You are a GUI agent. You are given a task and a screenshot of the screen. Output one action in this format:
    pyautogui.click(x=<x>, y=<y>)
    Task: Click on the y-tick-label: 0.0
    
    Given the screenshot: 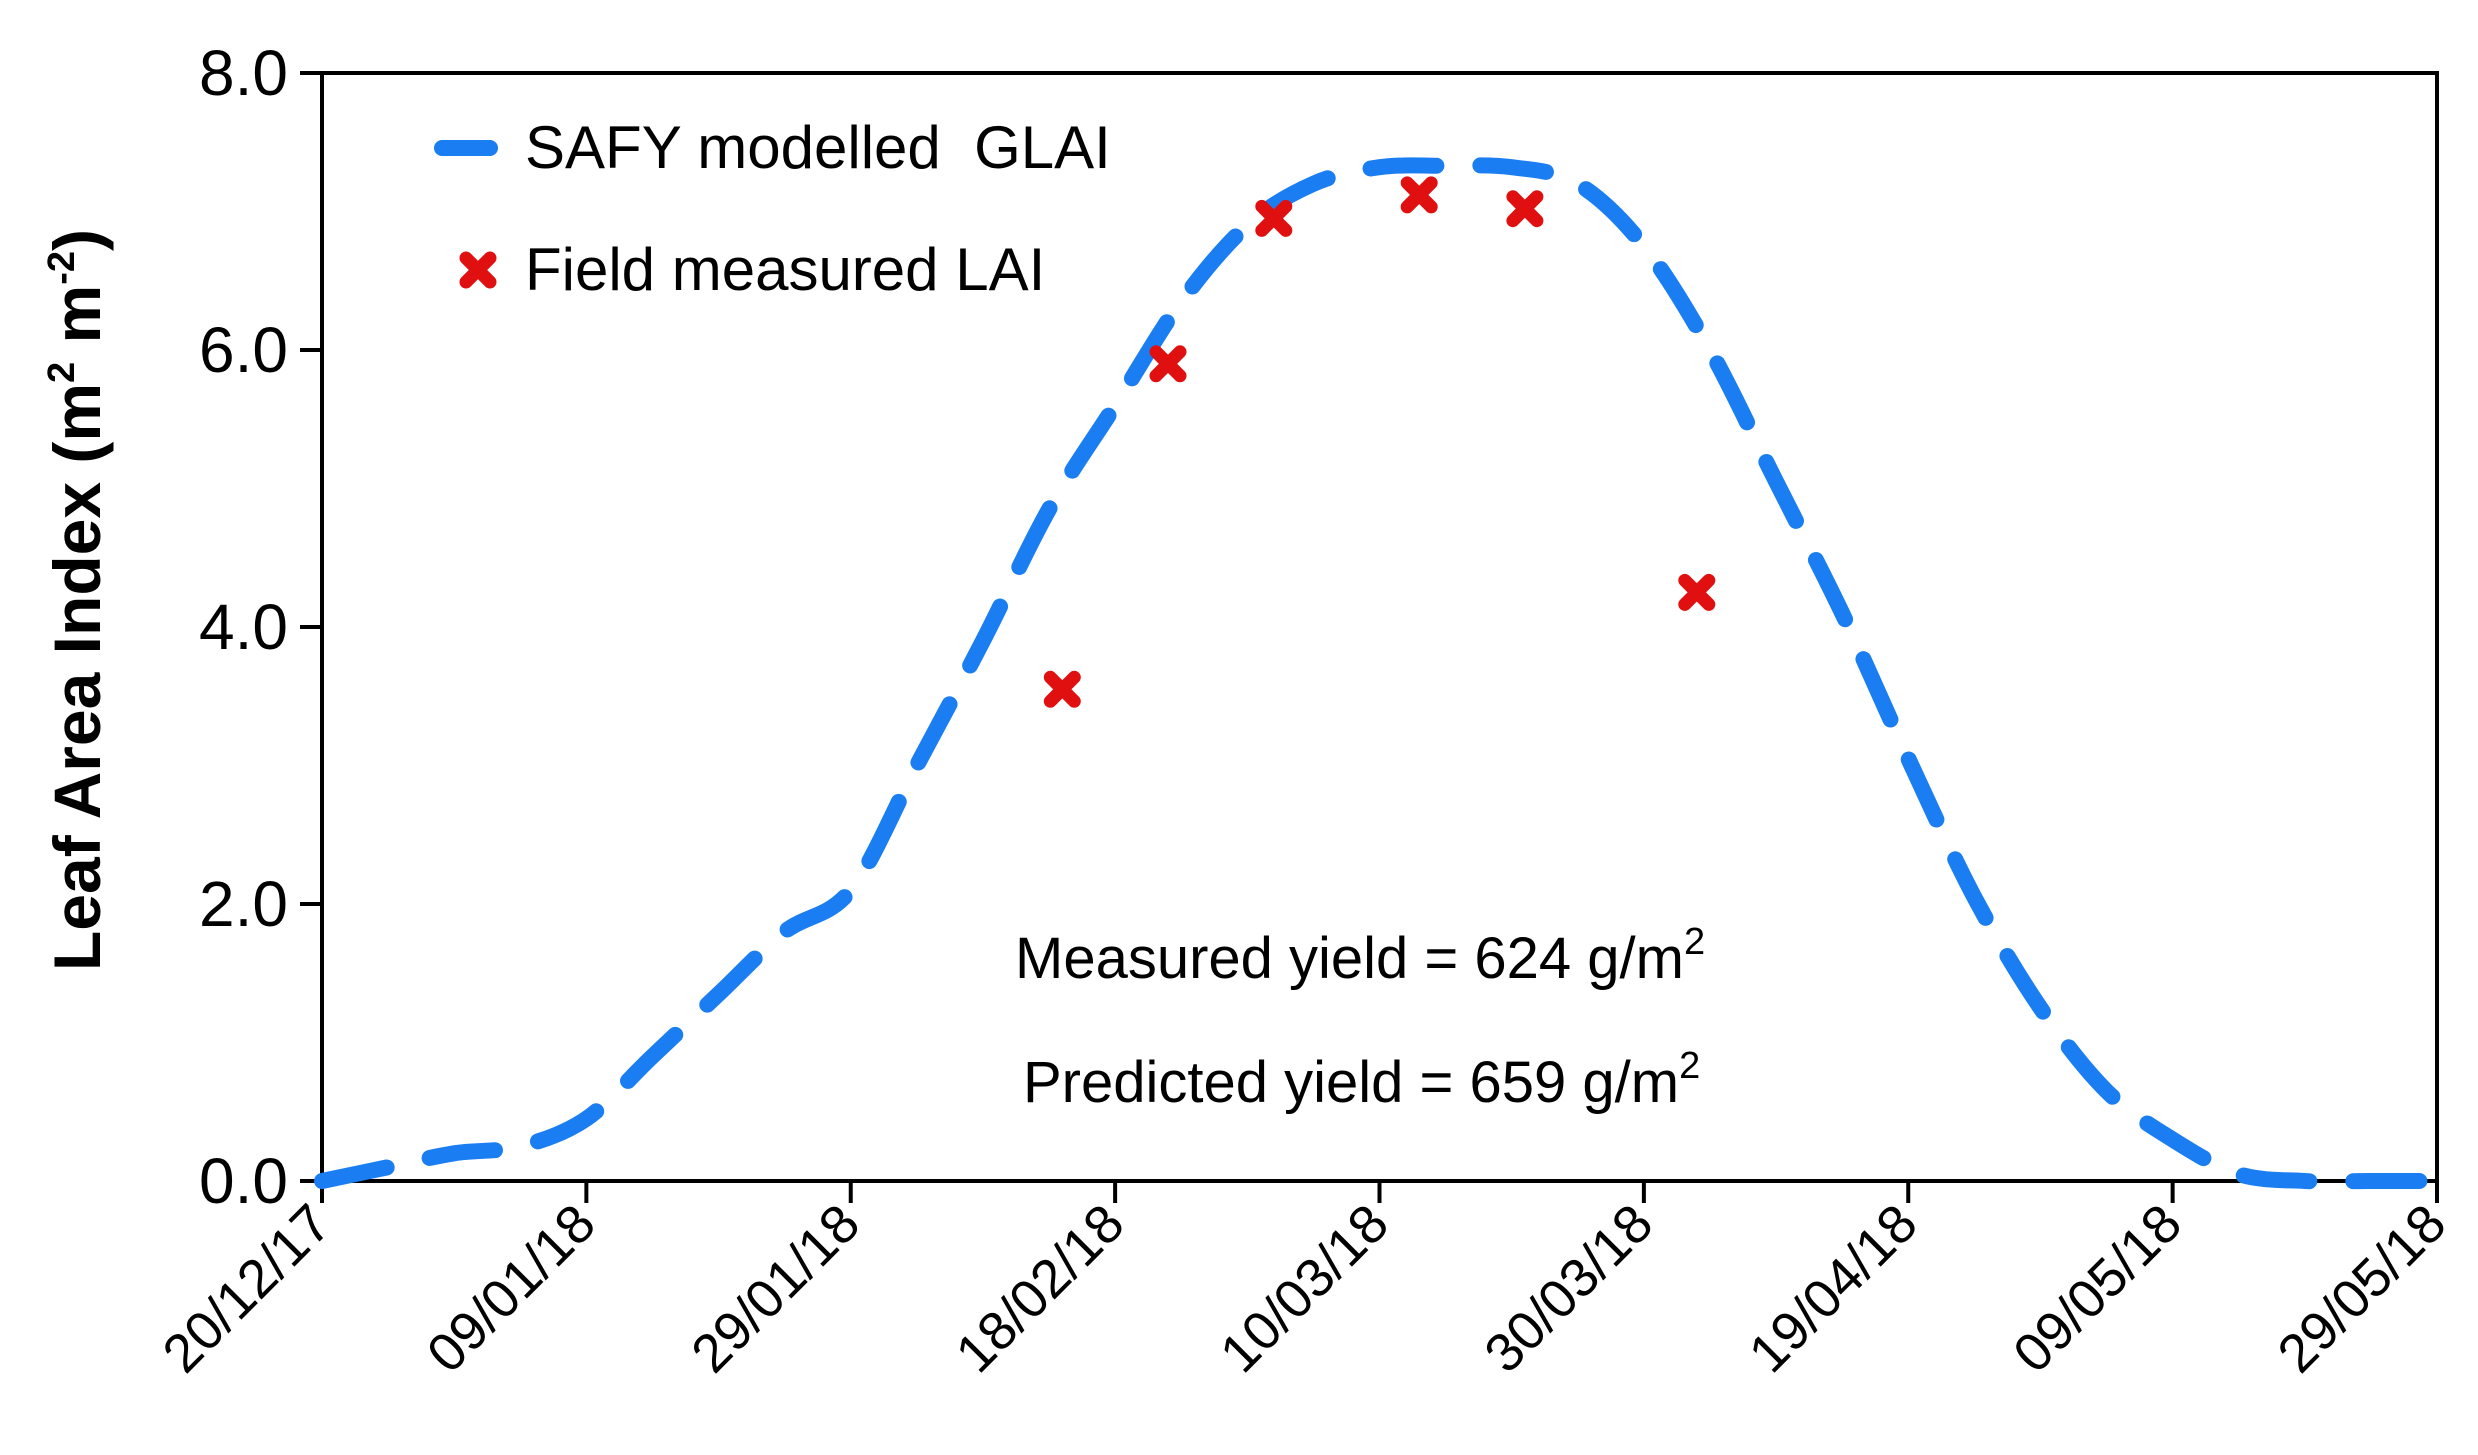 What is the action you would take?
    pyautogui.click(x=243, y=1181)
    